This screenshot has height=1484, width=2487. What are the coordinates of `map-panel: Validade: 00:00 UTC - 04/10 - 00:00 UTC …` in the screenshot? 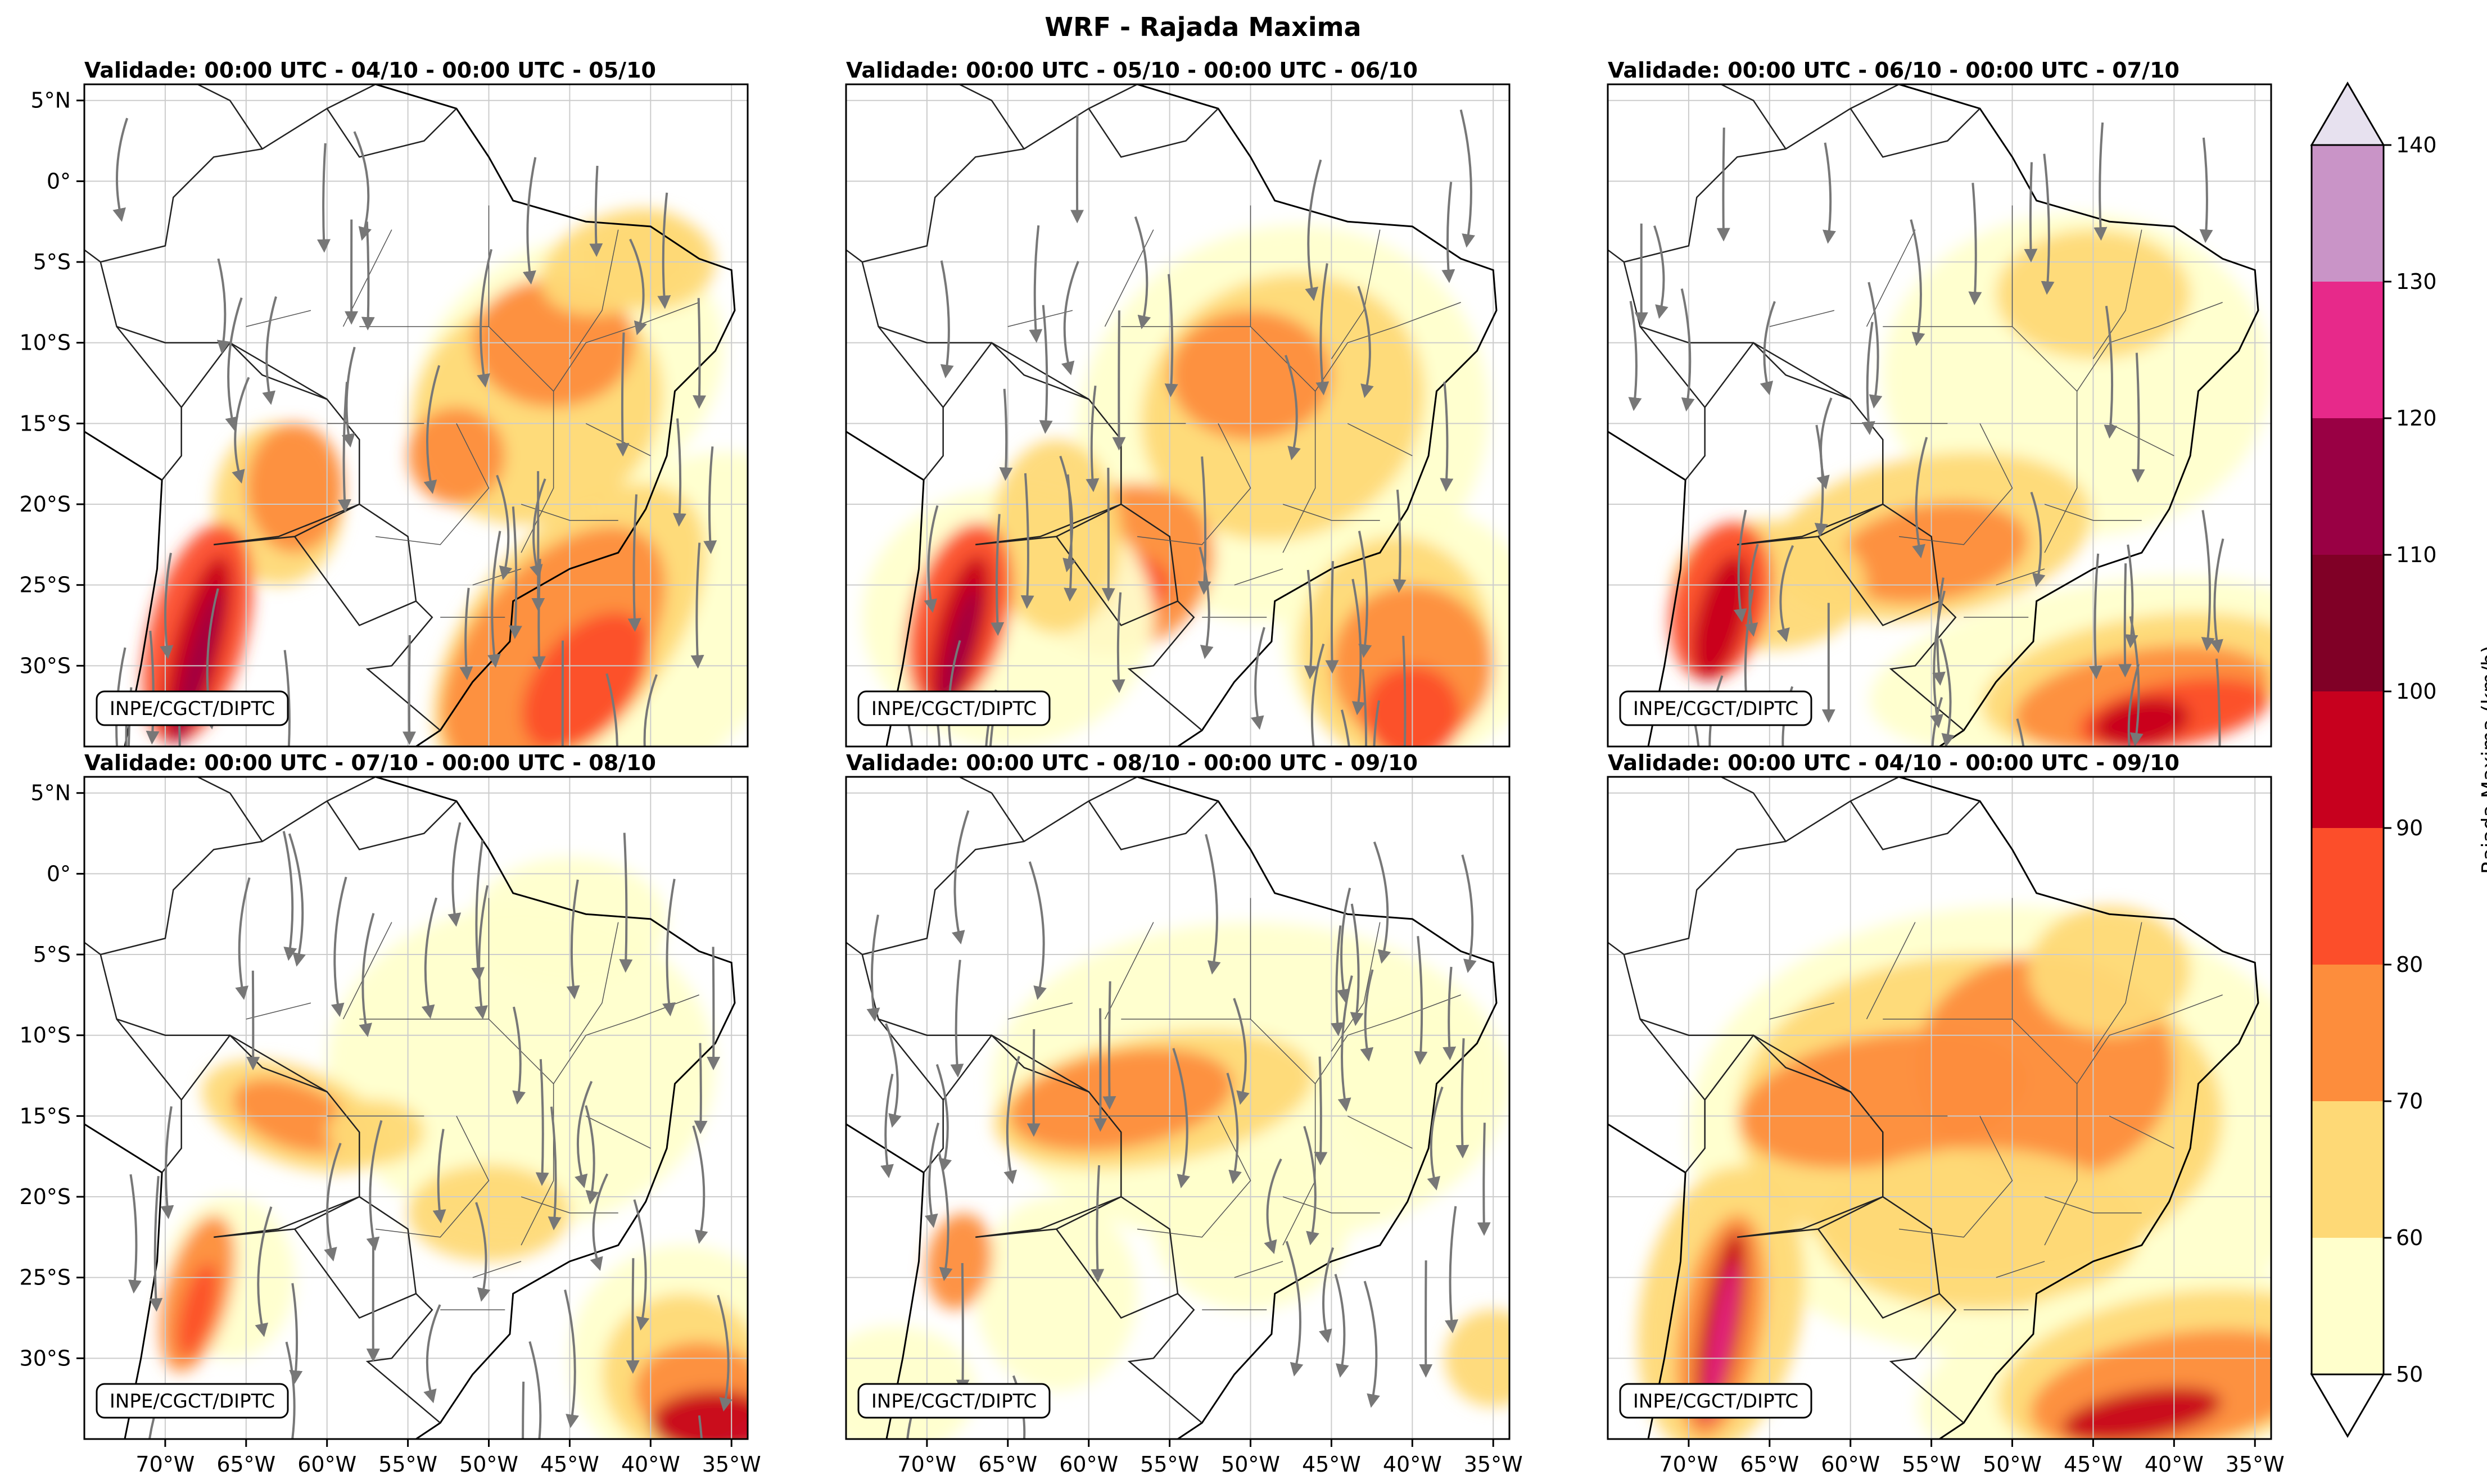 It's located at (1946, 1113).